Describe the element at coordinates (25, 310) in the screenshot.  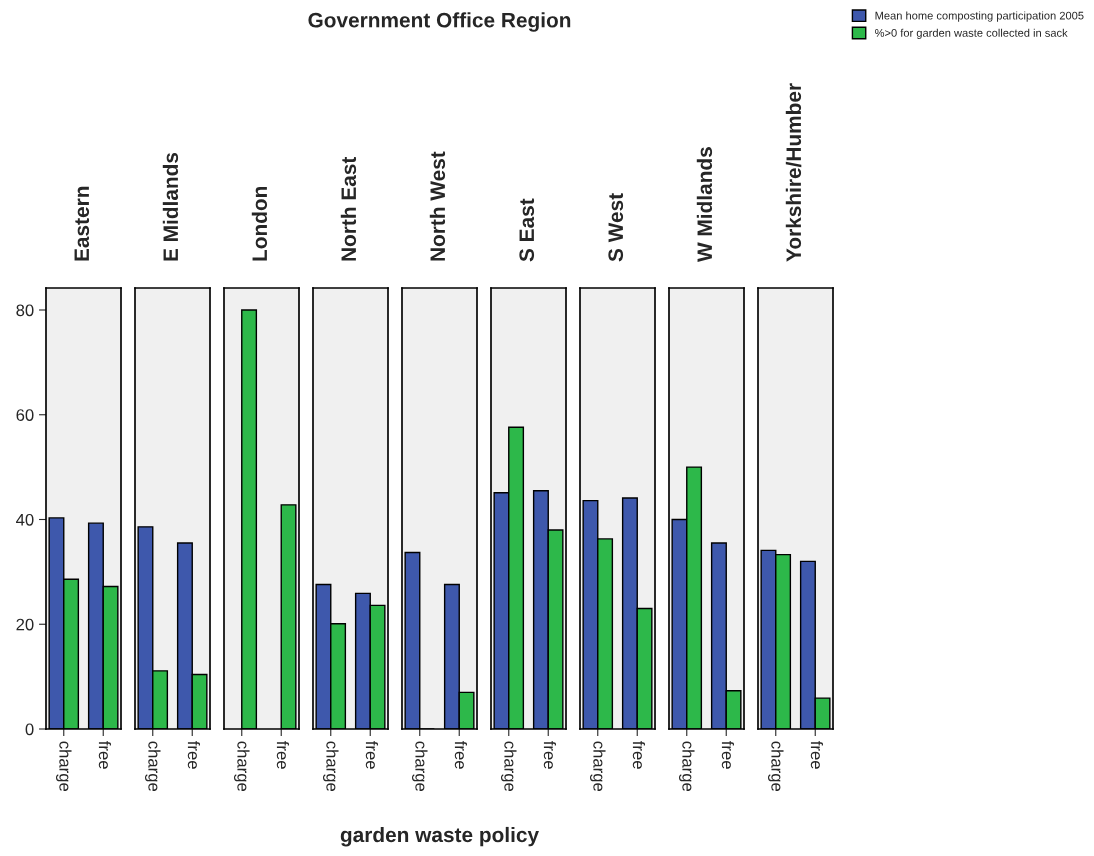
I see `y-tick-label: 80` at that location.